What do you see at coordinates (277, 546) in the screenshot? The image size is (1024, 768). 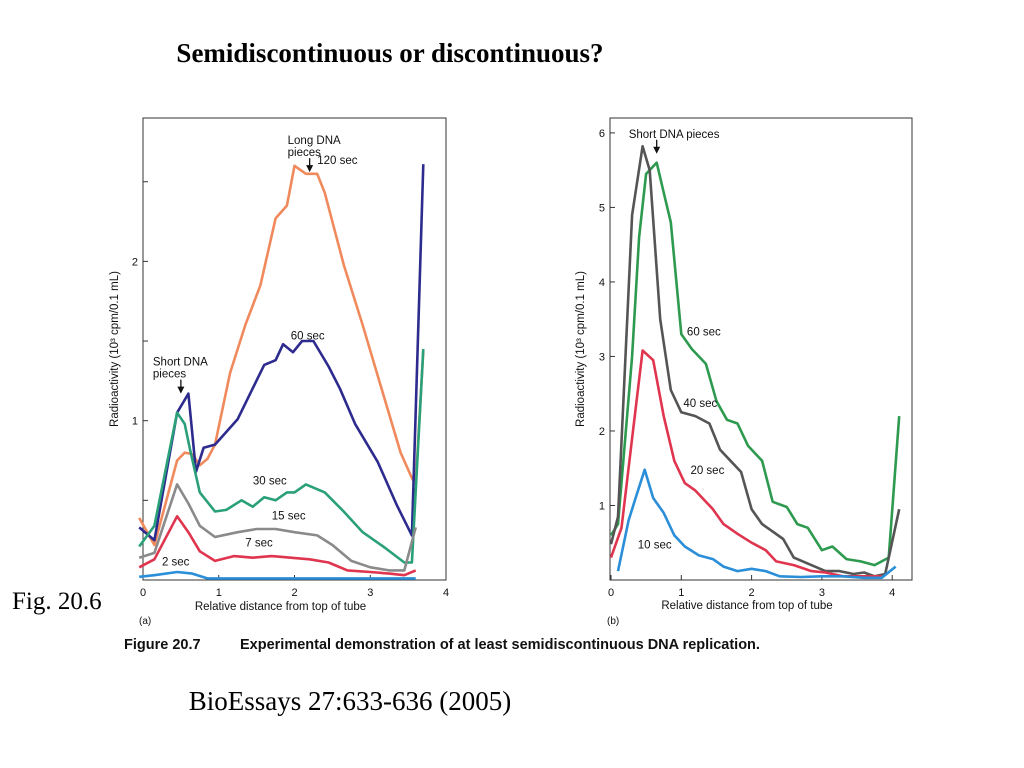 I see `series-line-7-sec` at bounding box center [277, 546].